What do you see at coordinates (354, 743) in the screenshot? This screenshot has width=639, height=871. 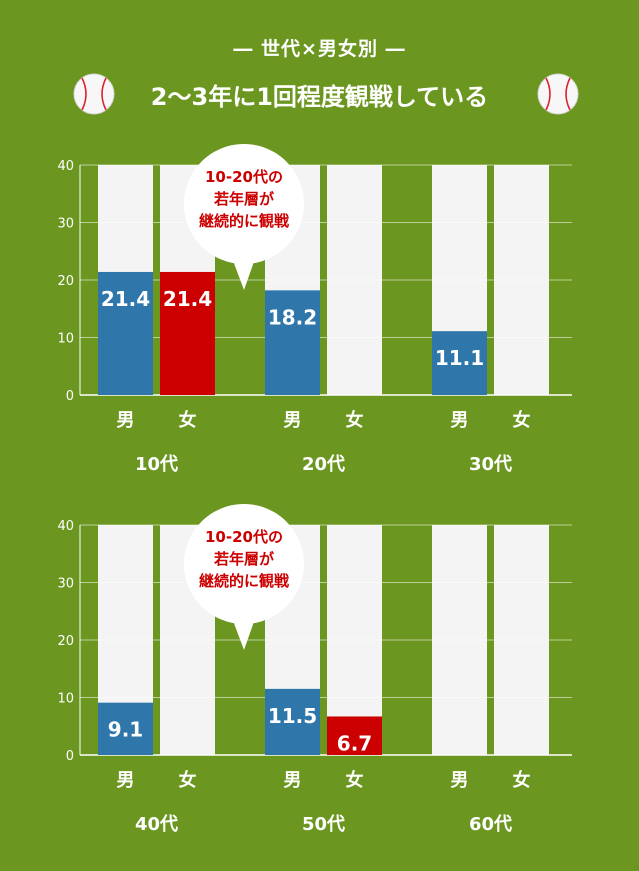 I see `bar-value-label: 6.7` at bounding box center [354, 743].